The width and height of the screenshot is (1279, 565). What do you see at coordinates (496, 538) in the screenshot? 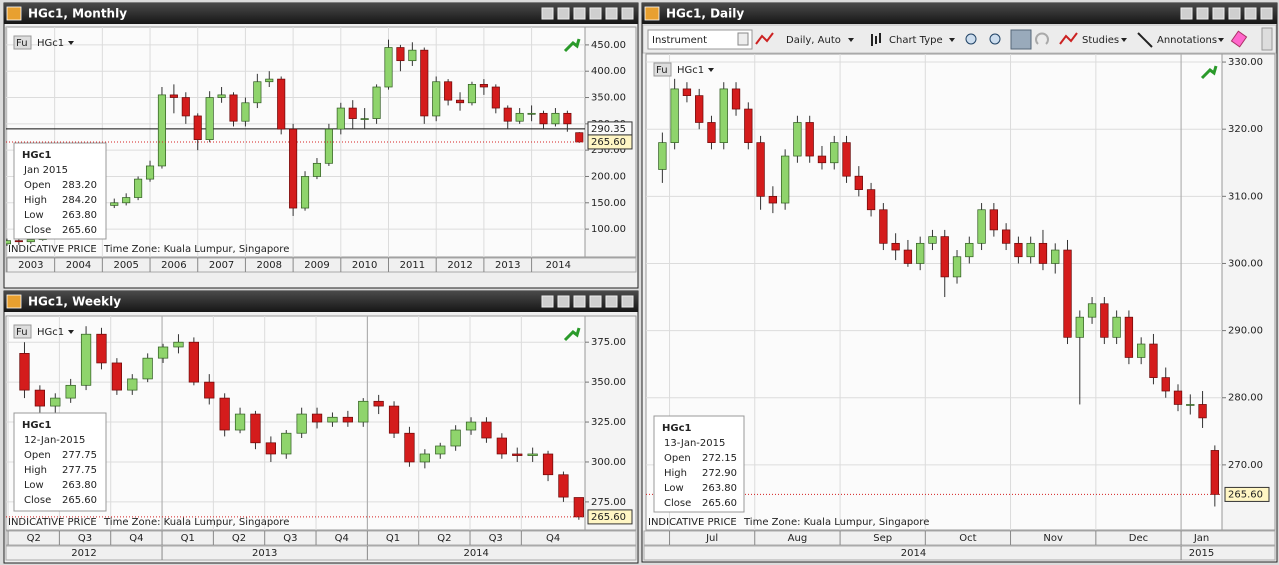
I see `x-tick-label: Q3` at bounding box center [496, 538].